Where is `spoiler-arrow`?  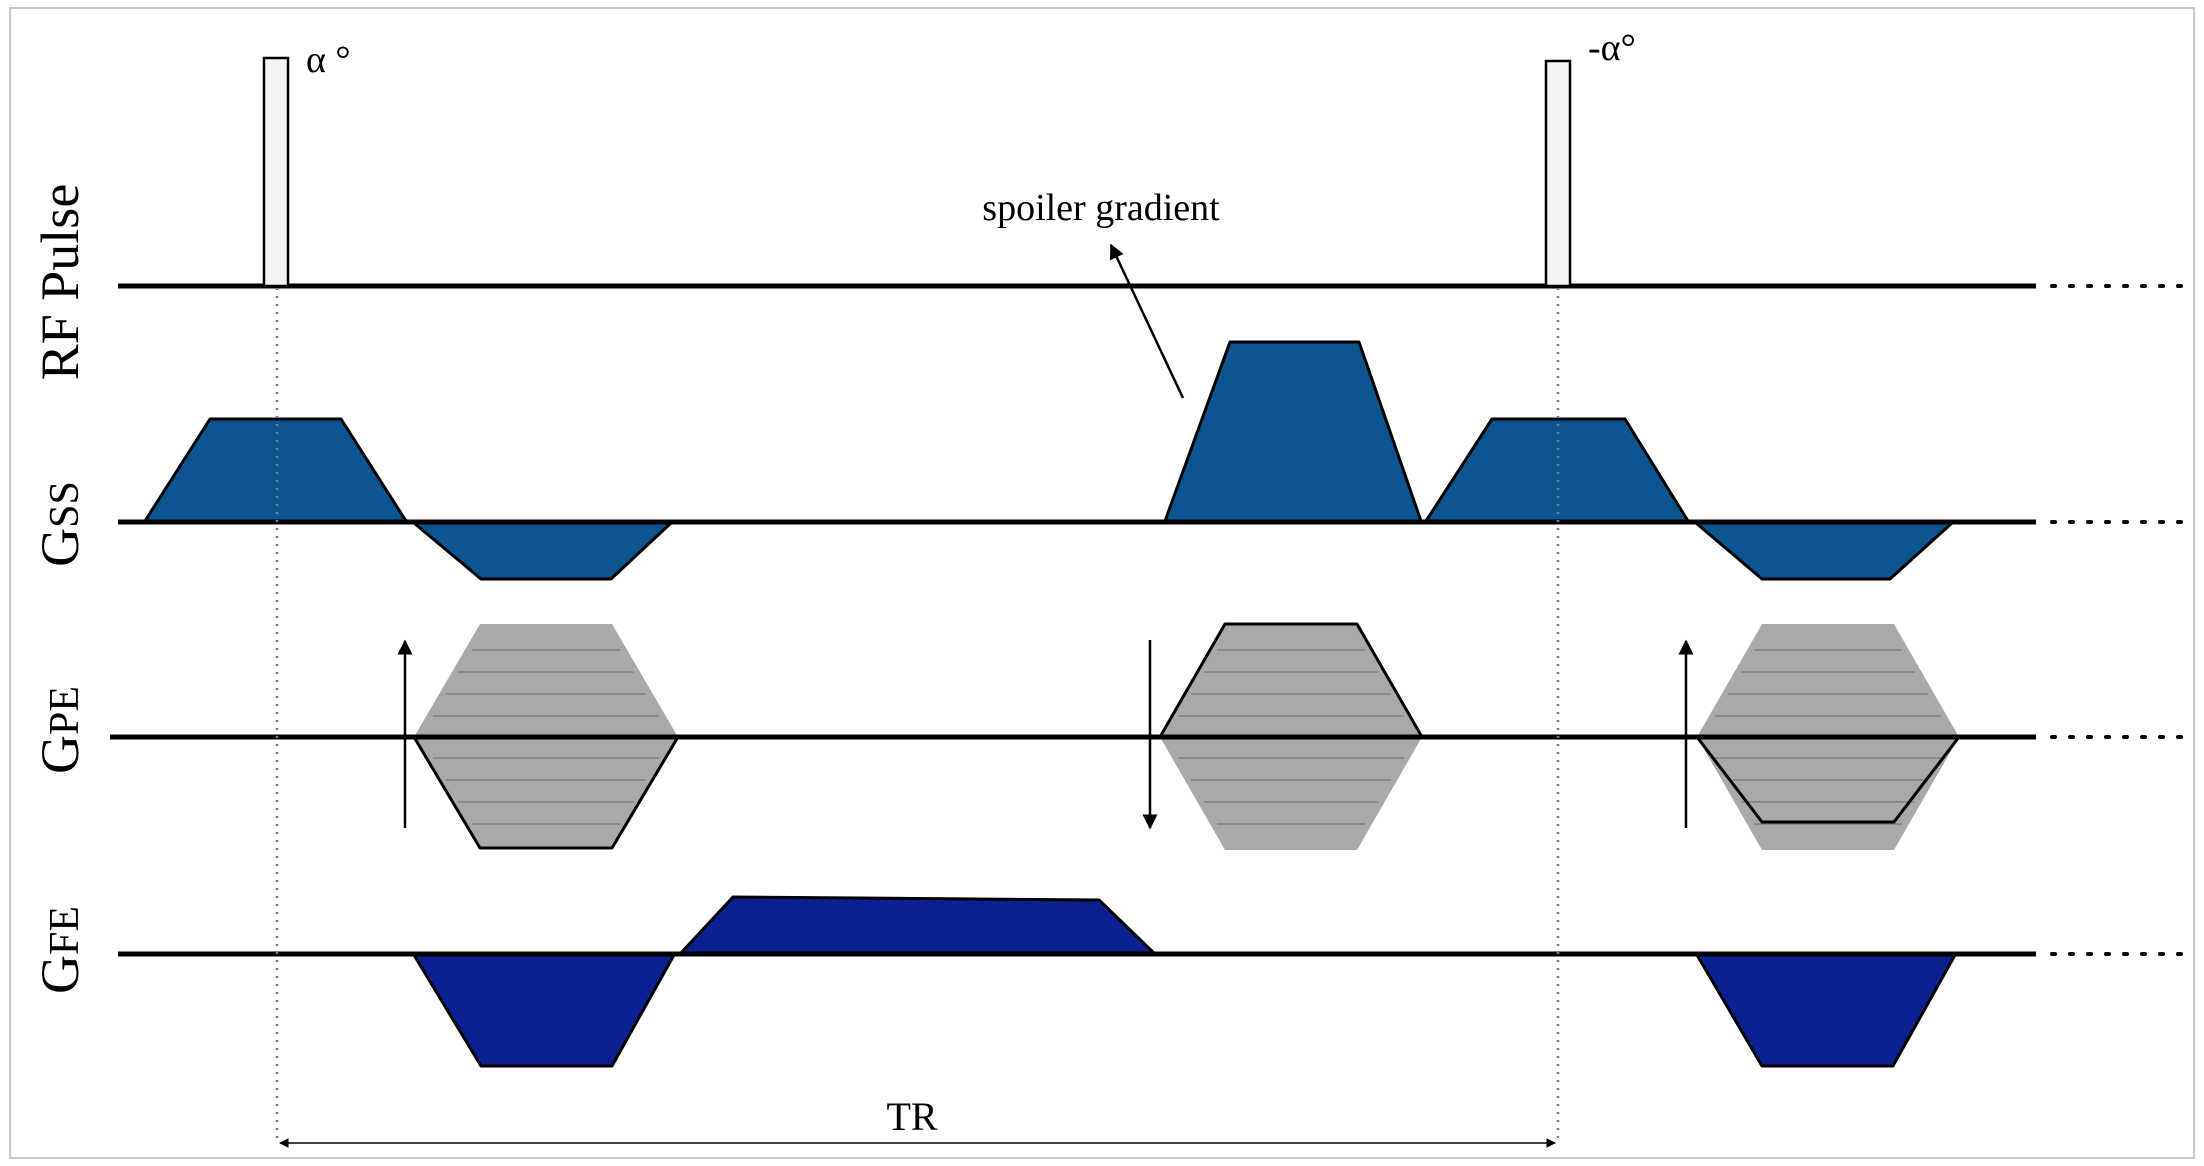
spoiler-arrow is located at coordinates (1147, 321).